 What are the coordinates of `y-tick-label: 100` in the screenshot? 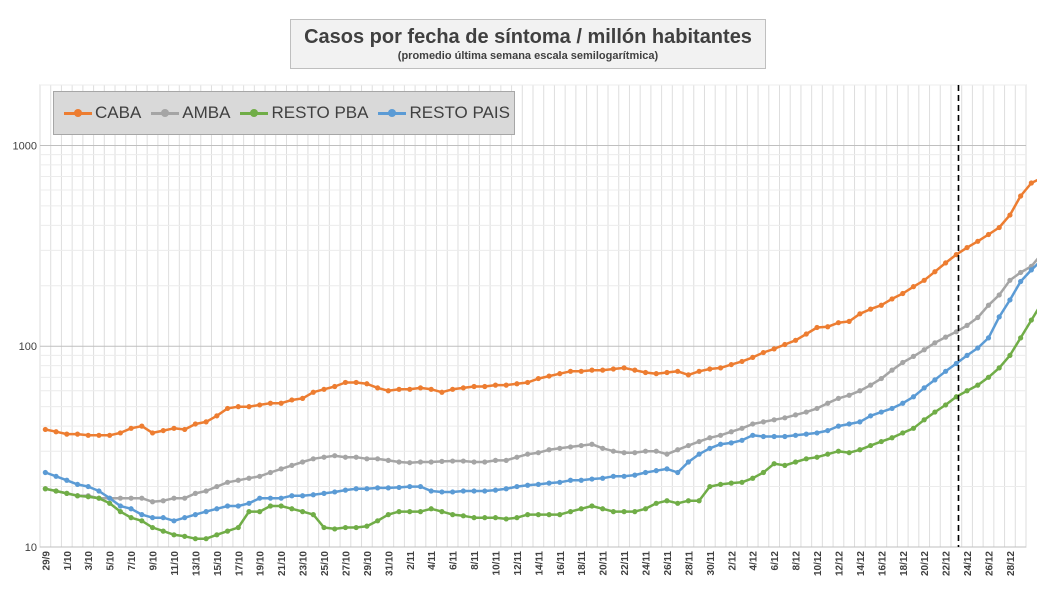 It's located at (28, 347).